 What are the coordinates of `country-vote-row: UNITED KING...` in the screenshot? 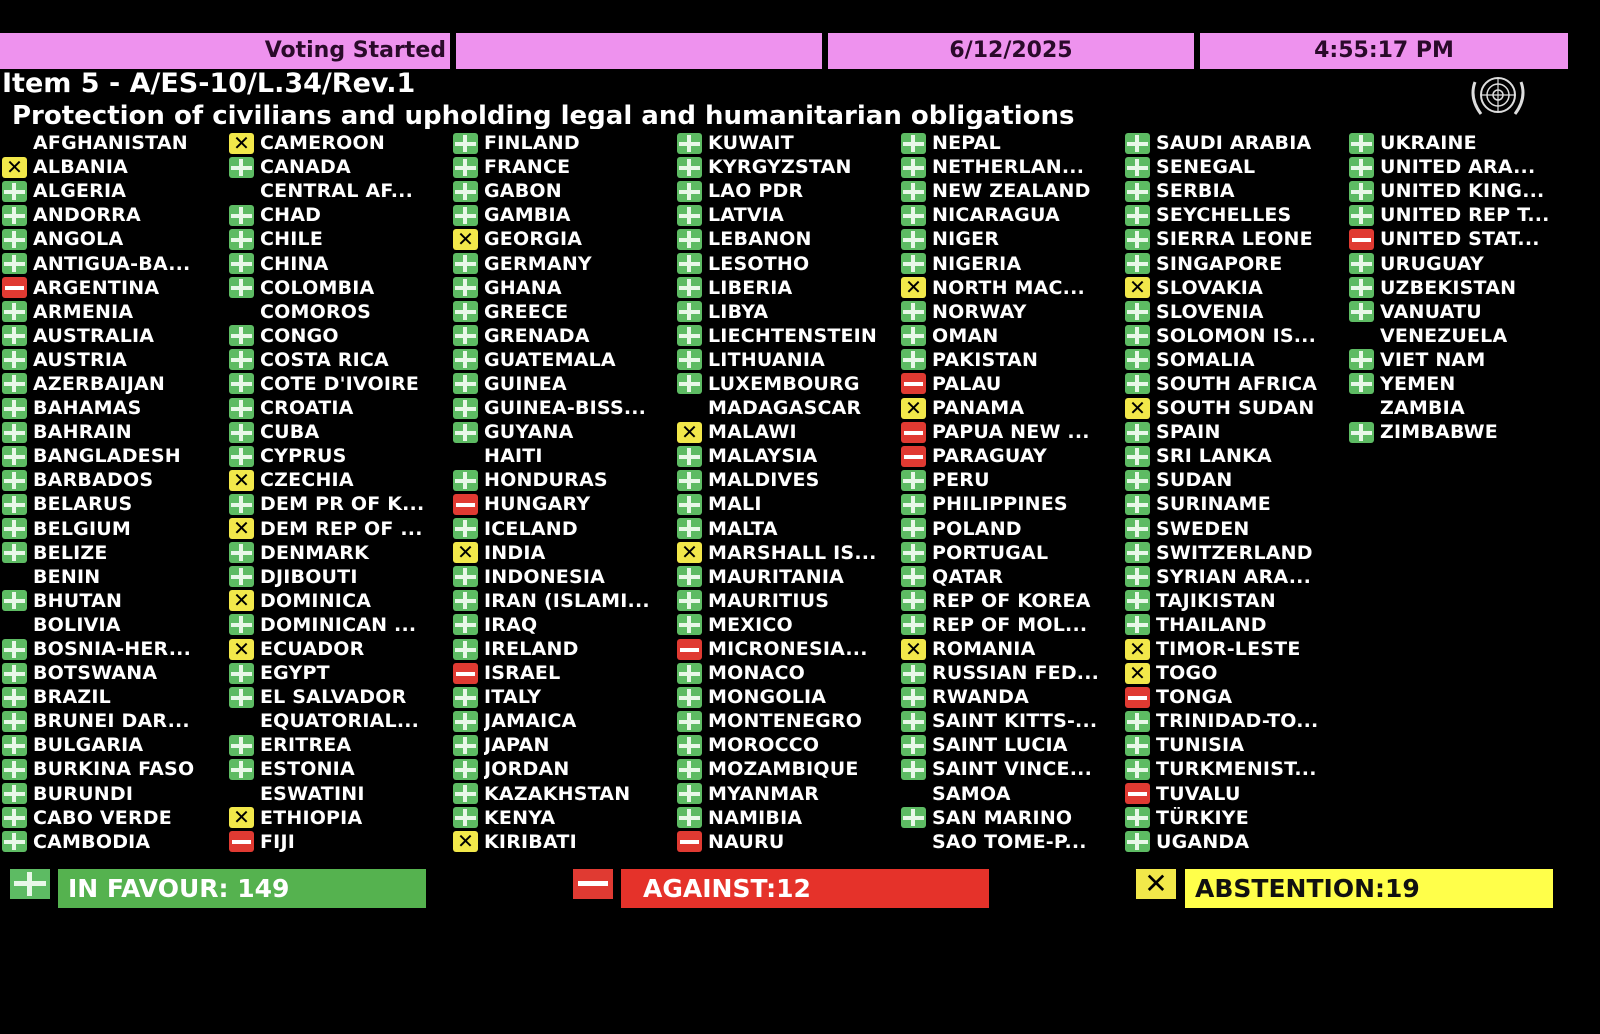 It's located at (1461, 191).